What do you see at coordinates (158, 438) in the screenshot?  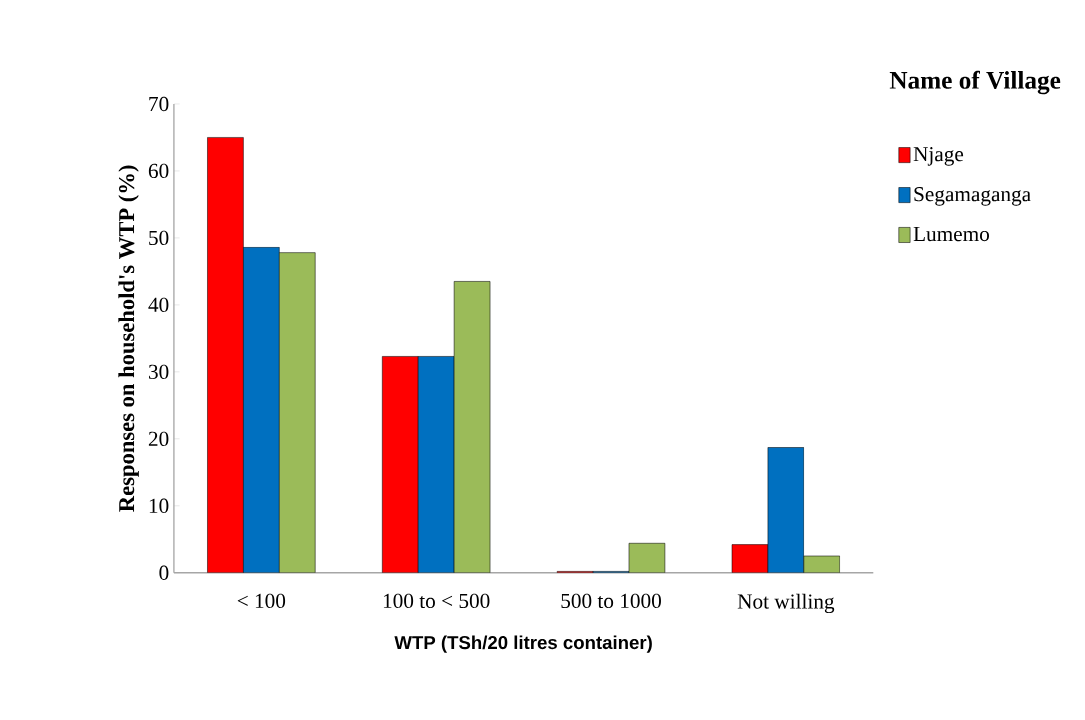 I see `y-tick-label: 20` at bounding box center [158, 438].